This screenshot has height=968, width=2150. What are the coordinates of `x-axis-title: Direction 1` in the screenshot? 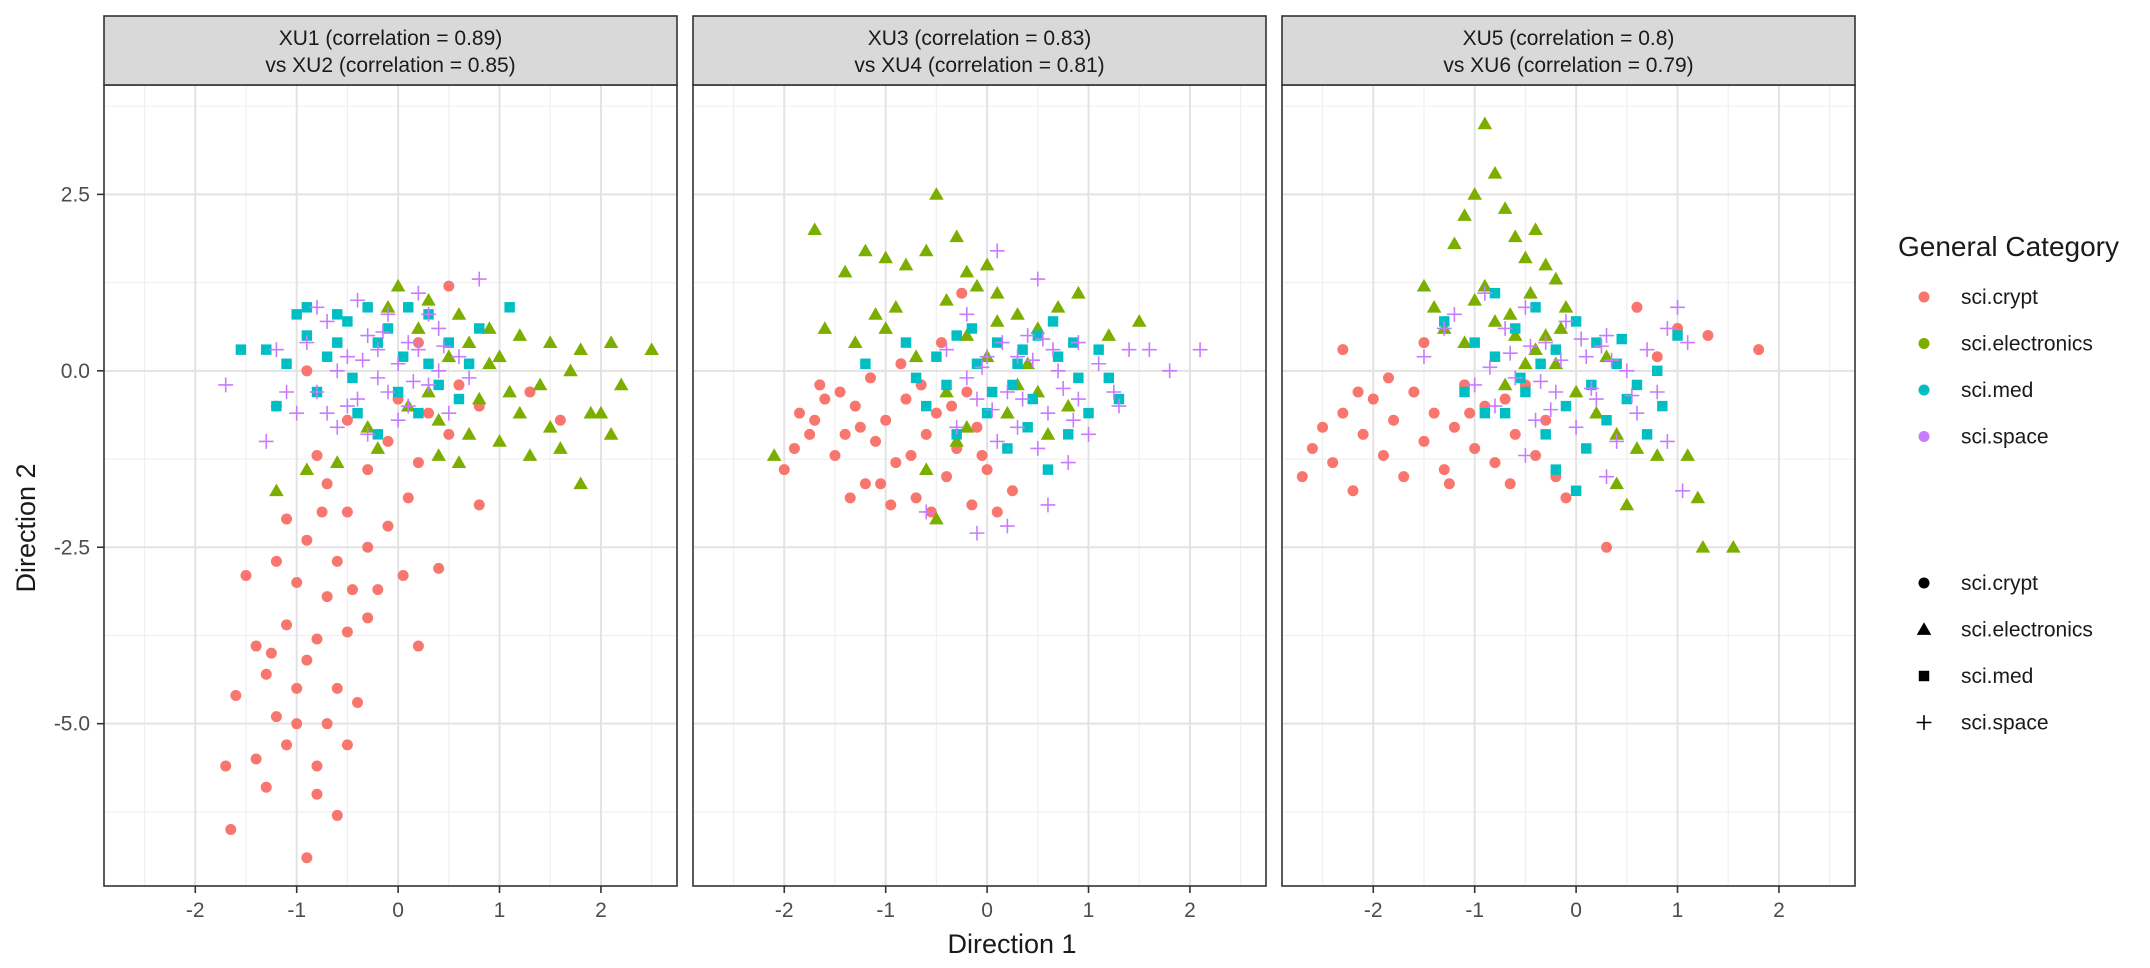 It's located at (1011, 944).